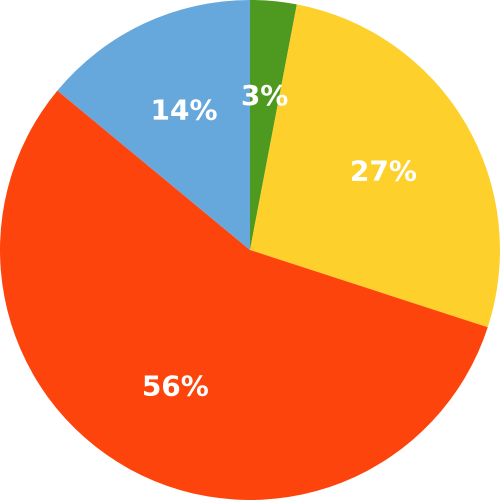  I want to click on pie-slice-label: 56%, so click(175, 385).